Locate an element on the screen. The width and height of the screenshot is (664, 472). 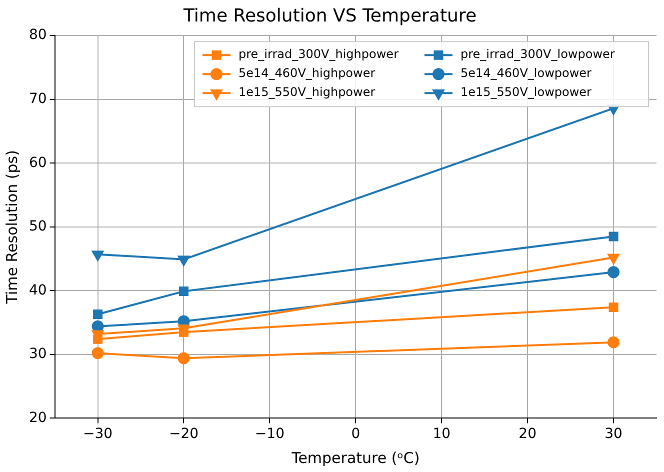
legend-label: 5e14_460V_lowpower is located at coordinates (526, 73).